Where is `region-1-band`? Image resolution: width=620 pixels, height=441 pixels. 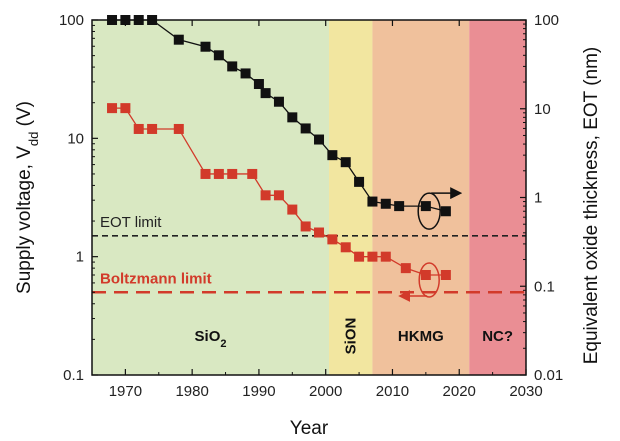
region-1-band is located at coordinates (351, 197).